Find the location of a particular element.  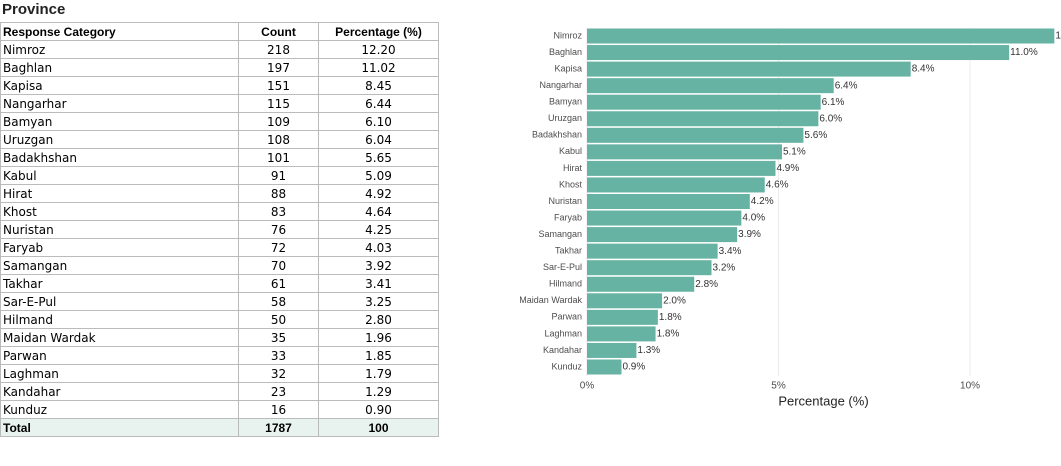

table-cell: 101 is located at coordinates (278, 157).